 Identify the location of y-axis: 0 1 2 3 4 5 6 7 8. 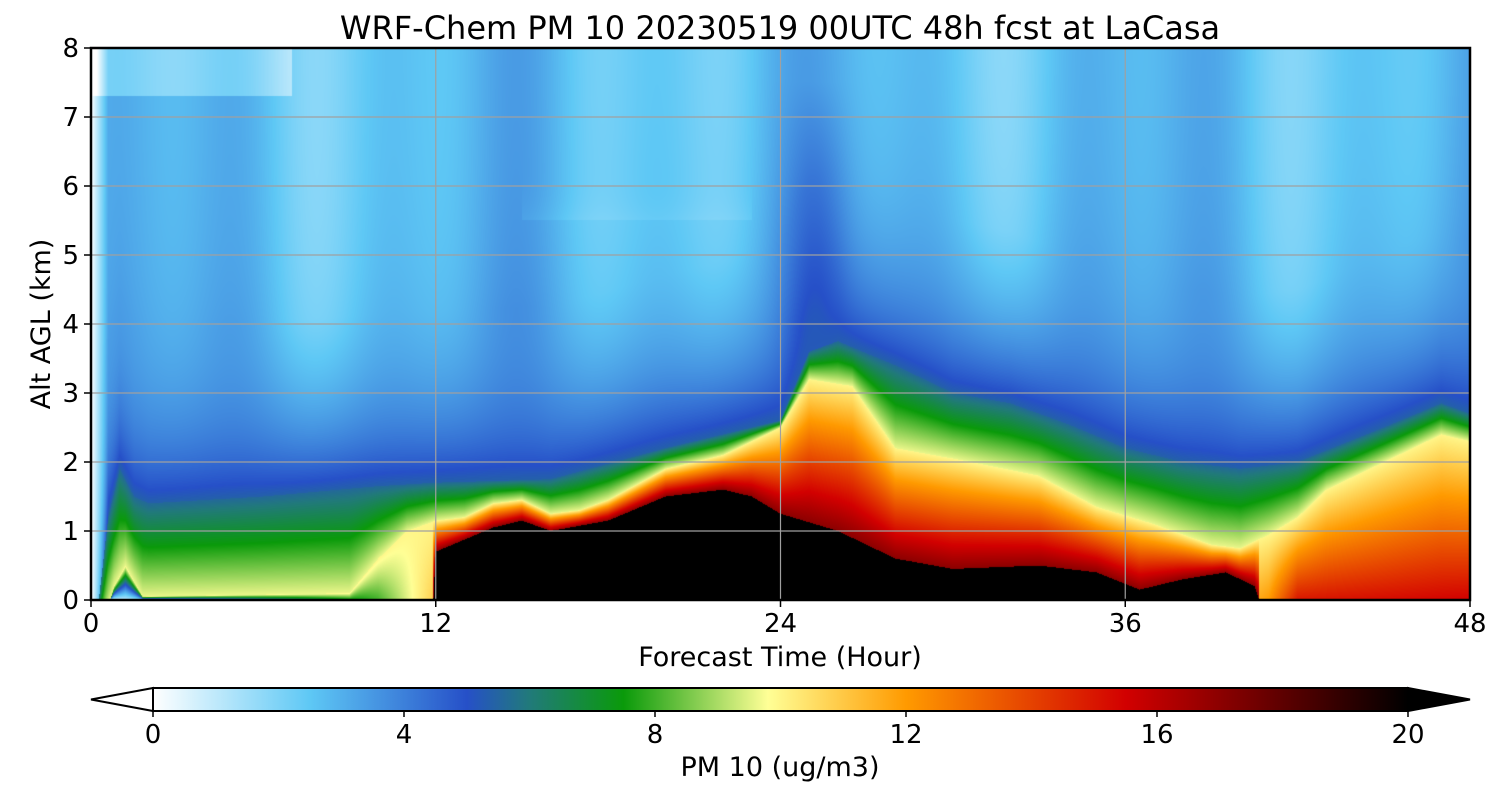
(76, 325).